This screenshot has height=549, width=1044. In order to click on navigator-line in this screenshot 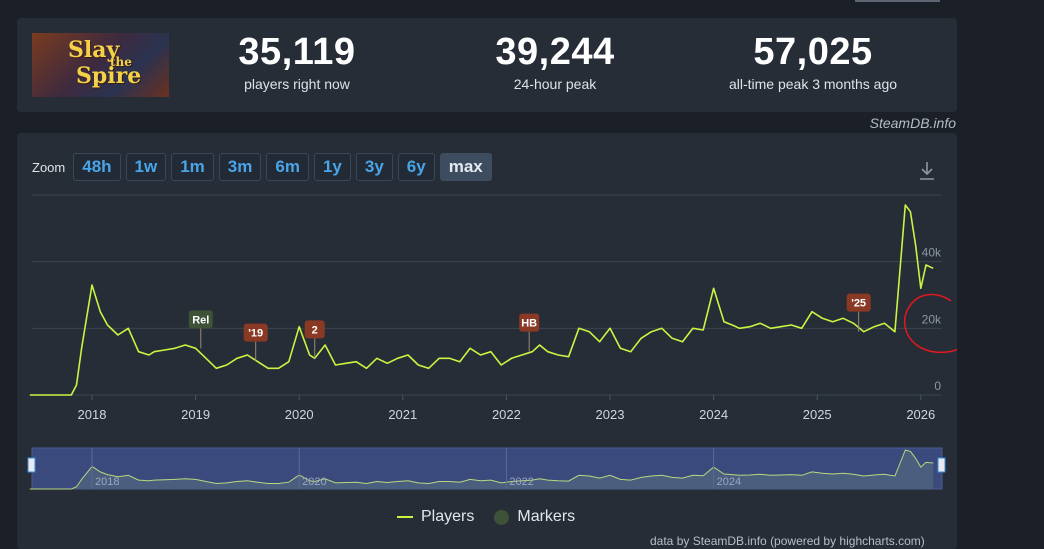, I will do `click(481, 469)`.